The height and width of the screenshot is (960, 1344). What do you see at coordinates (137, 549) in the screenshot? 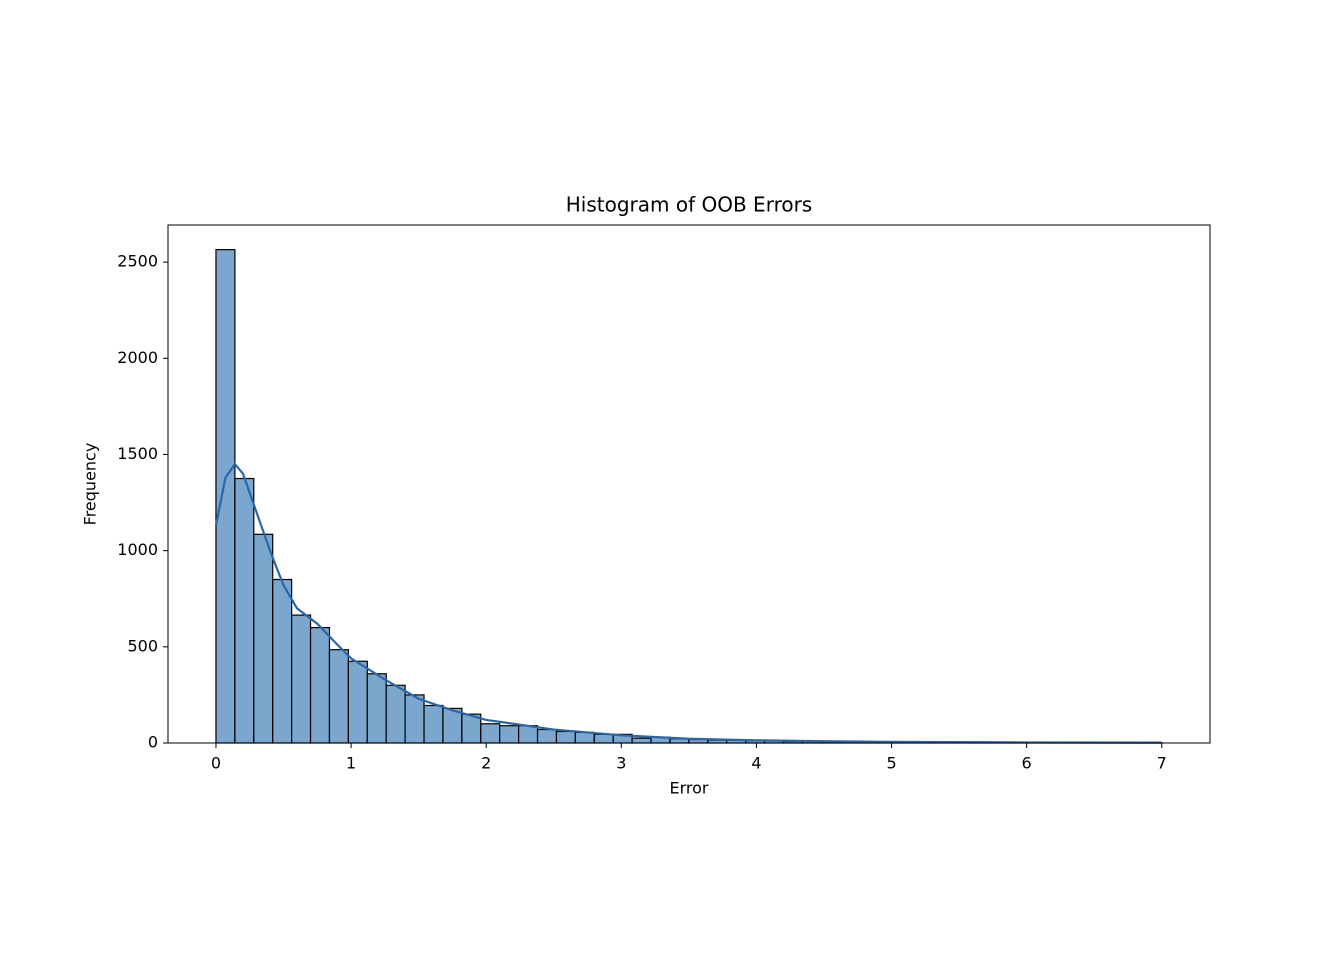
I see `y-tick-label: 1000` at bounding box center [137, 549].